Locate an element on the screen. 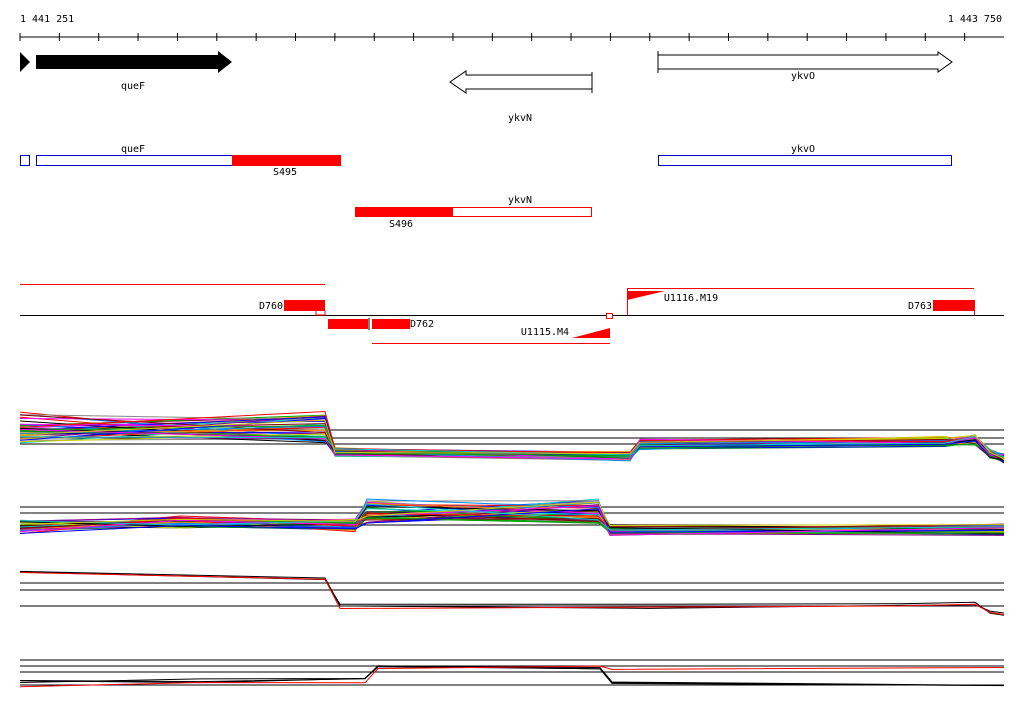  segment-label: D760 is located at coordinates (271, 306).